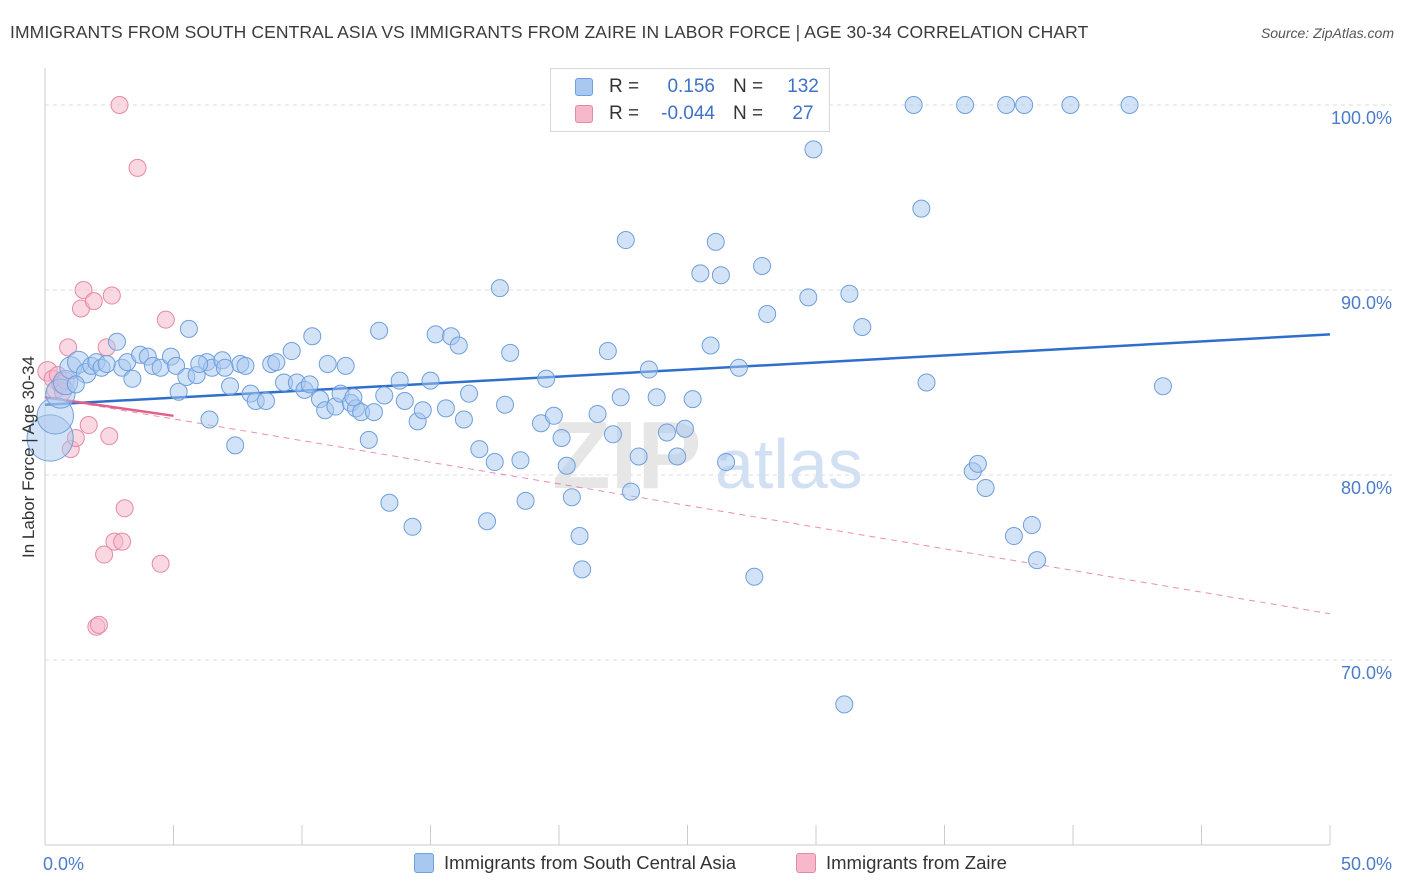  What do you see at coordinates (806, 863) in the screenshot?
I see `bottom-legend-swatch-pink` at bounding box center [806, 863].